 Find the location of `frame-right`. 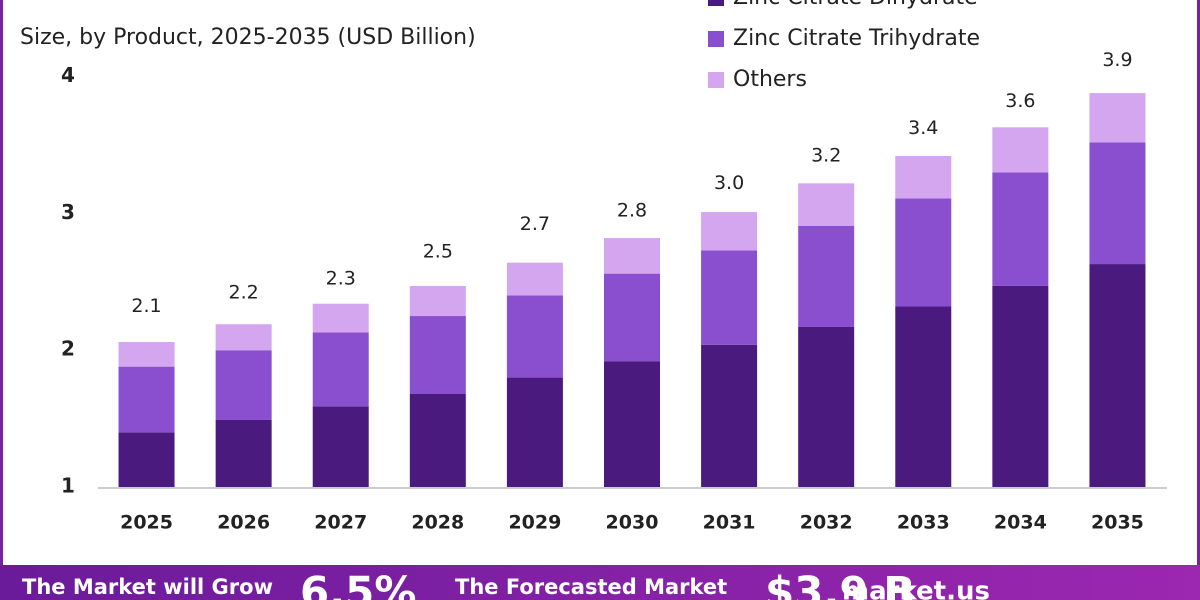

frame-right is located at coordinates (1198, 300).